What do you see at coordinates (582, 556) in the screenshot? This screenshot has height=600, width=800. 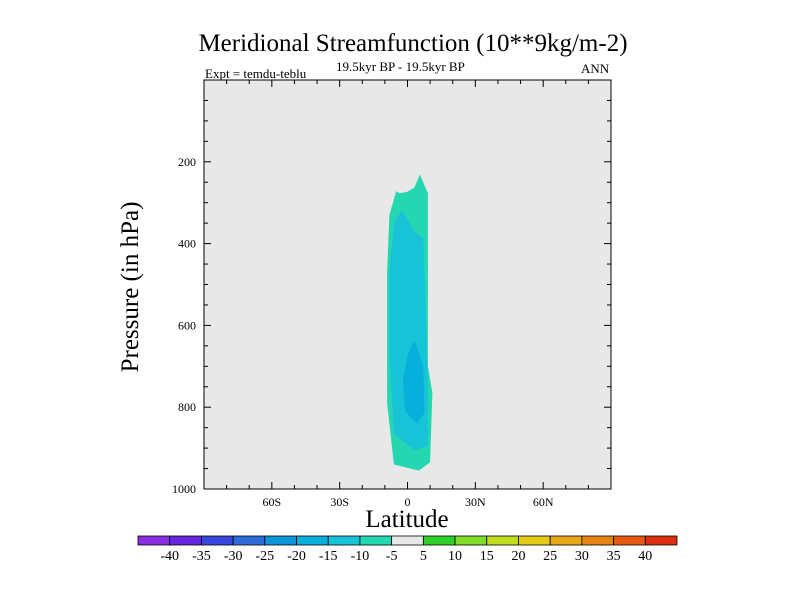 I see `colorbar-label: 30` at bounding box center [582, 556].